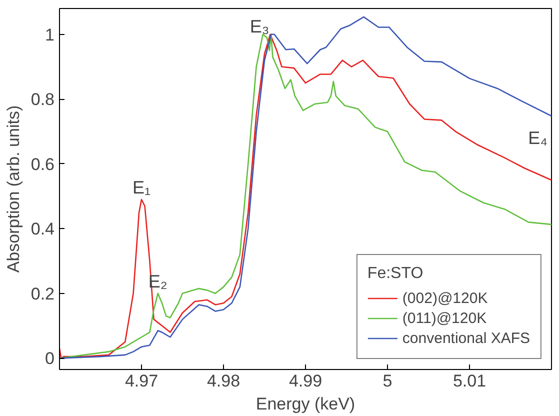 The height and width of the screenshot is (416, 559). I want to click on annotation: E₁, so click(141, 188).